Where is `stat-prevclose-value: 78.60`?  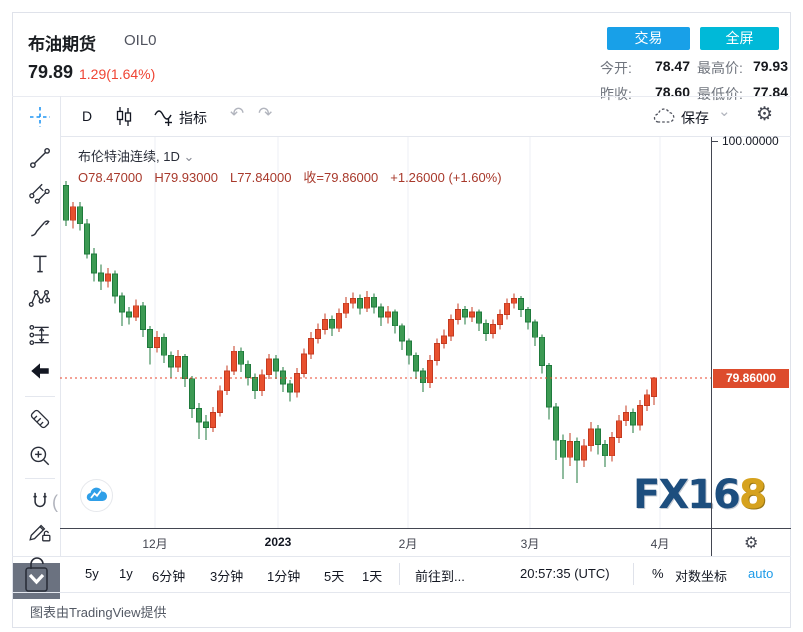 stat-prevclose-value: 78.60 is located at coordinates (672, 92).